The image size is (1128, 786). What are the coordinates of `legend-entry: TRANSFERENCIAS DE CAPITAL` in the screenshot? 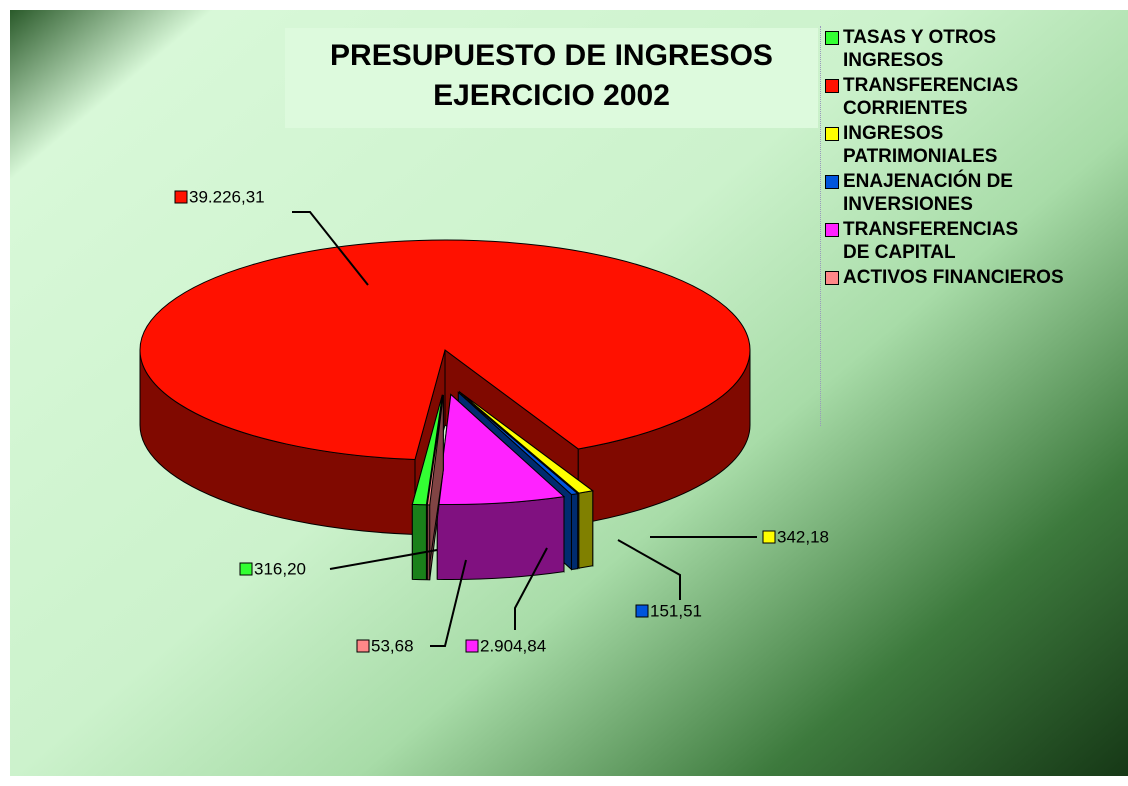 It's located at (974, 241).